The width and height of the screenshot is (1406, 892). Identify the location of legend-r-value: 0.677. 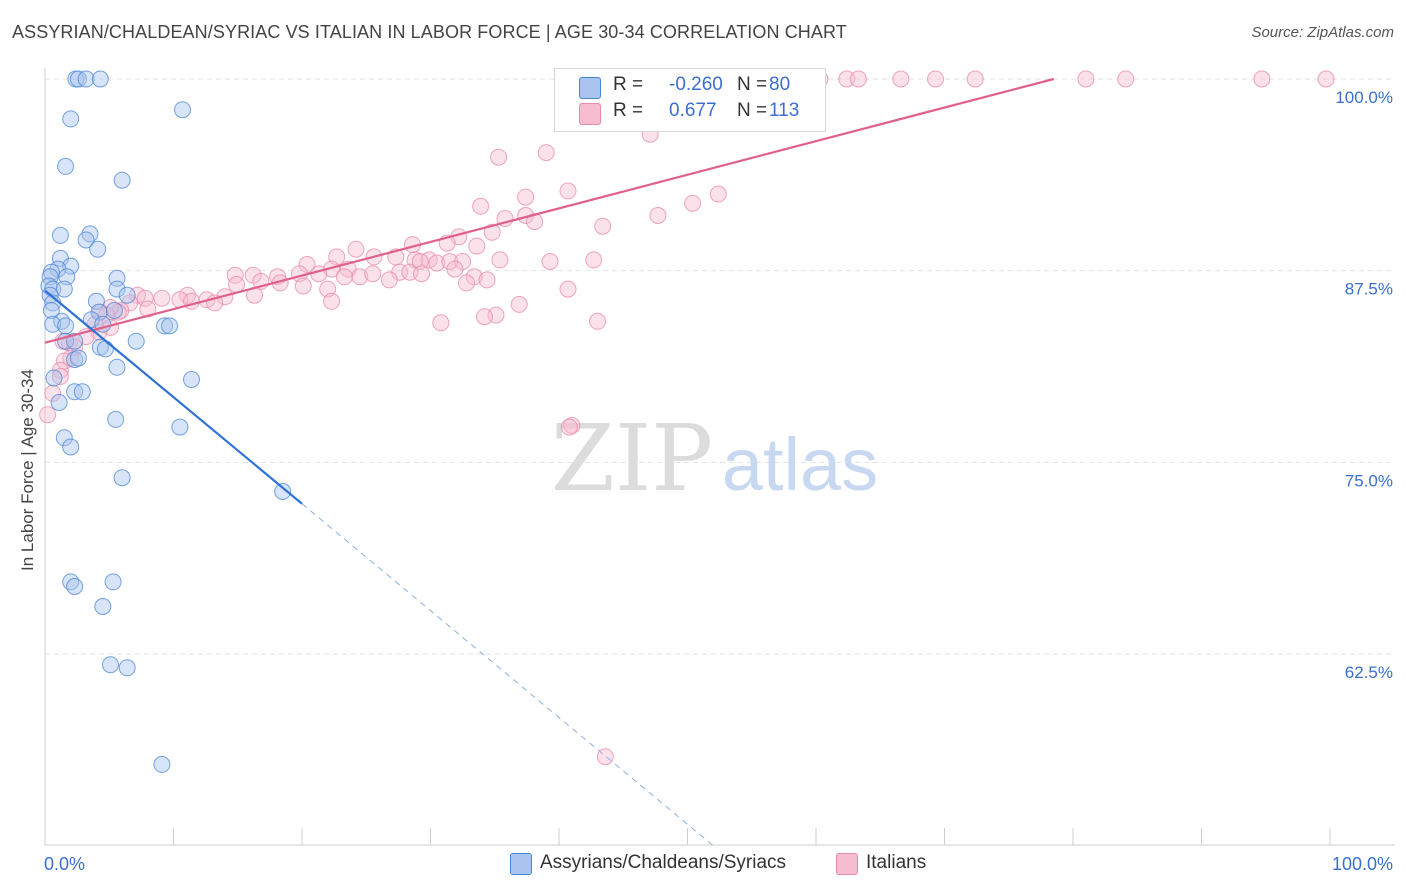
(693, 110).